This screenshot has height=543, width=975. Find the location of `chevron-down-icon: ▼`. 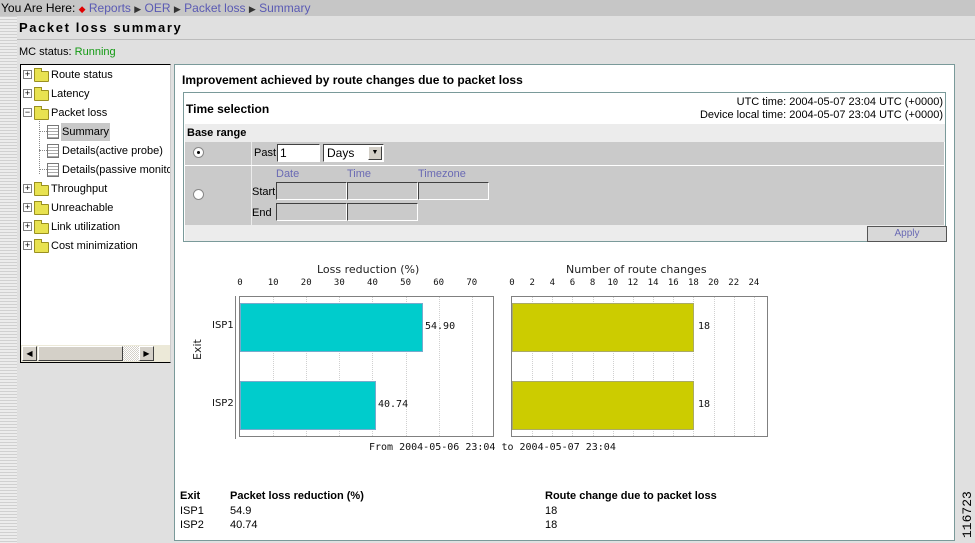

chevron-down-icon: ▼ is located at coordinates (375, 153).